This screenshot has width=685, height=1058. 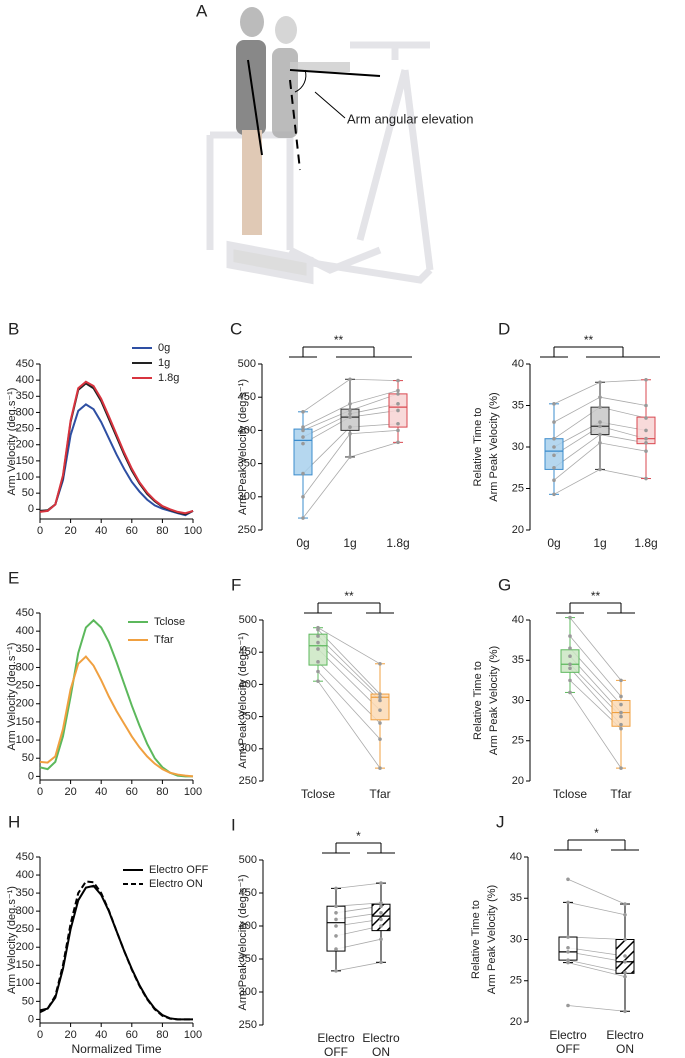 What do you see at coordinates (40, 1035) in the screenshot?
I see `x-tick-label: 0` at bounding box center [40, 1035].